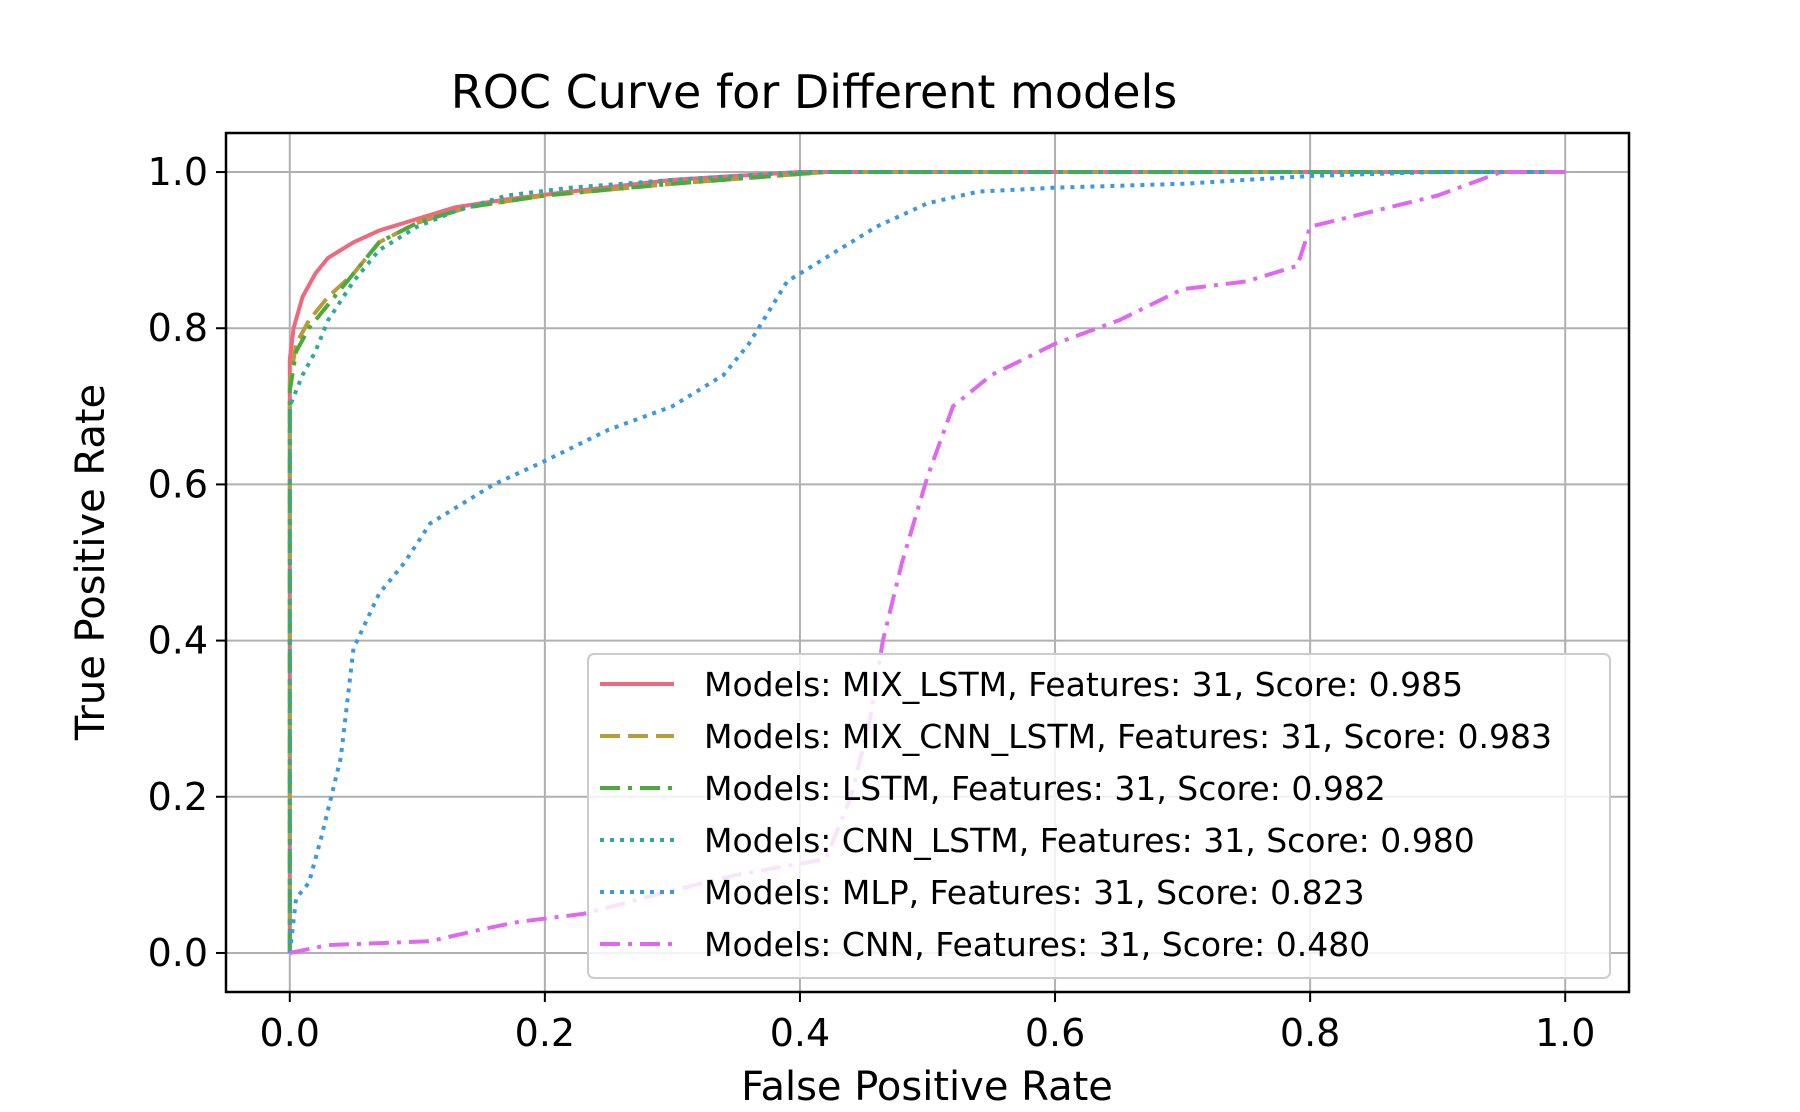 The image size is (1800, 1112). I want to click on y-tick-label: 0.6, so click(178, 484).